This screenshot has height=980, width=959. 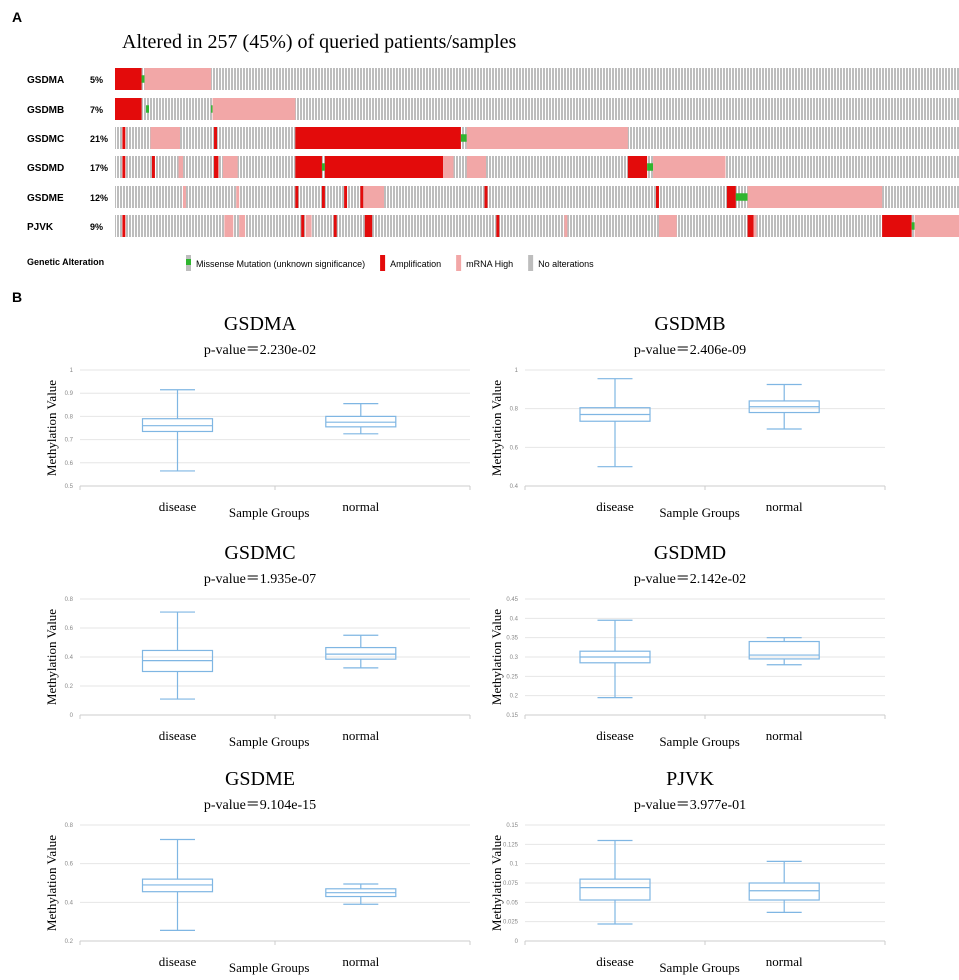 What do you see at coordinates (260, 350) in the screenshot?
I see `chart-subtitle: p-value＝2.230e-02` at bounding box center [260, 350].